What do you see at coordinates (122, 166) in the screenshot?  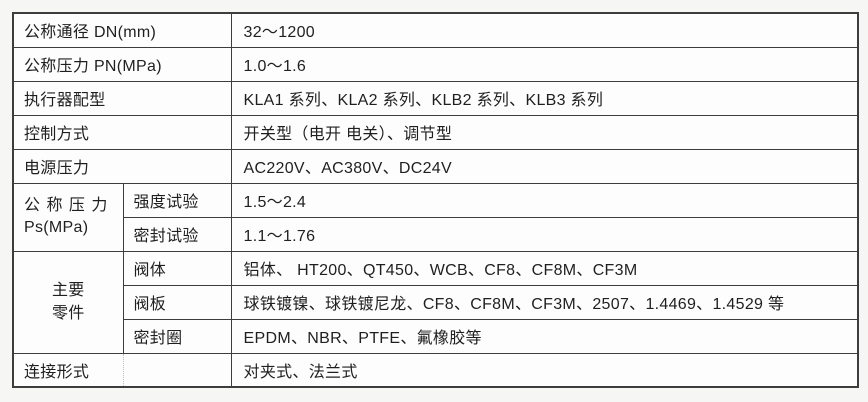 I see `row-label-power: 电源压力` at bounding box center [122, 166].